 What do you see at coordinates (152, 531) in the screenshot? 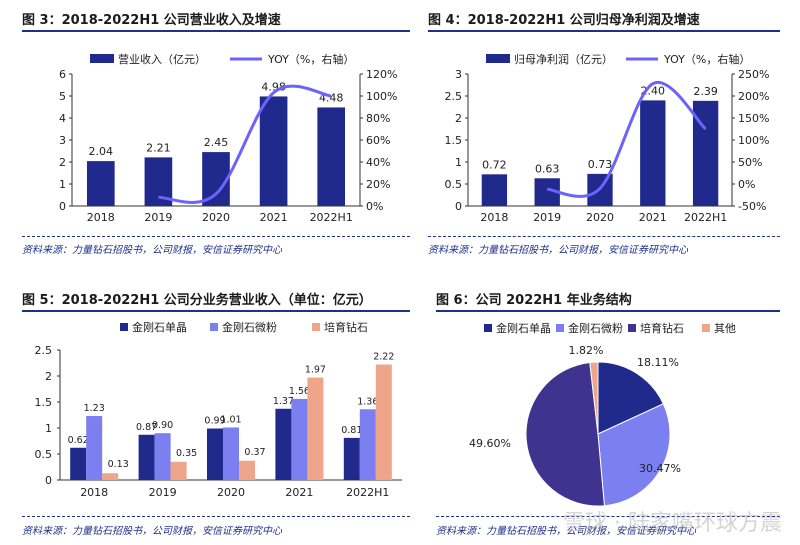
I see `chart3-source: 资料来源：力量钻石招股书，公司财报，安信证券研究中心` at bounding box center [152, 531].